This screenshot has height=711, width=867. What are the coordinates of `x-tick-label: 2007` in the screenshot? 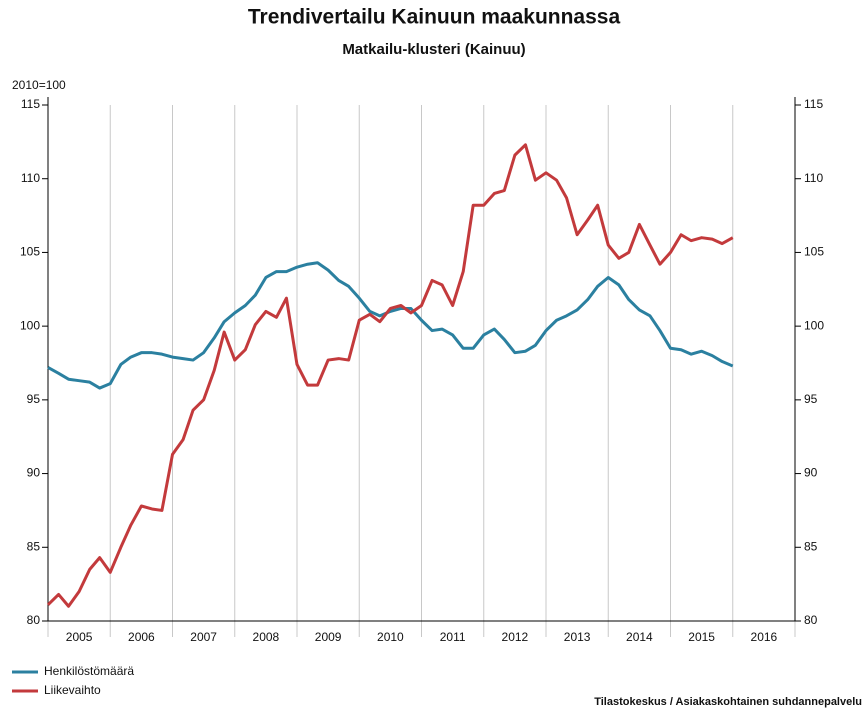 It's located at (203, 637).